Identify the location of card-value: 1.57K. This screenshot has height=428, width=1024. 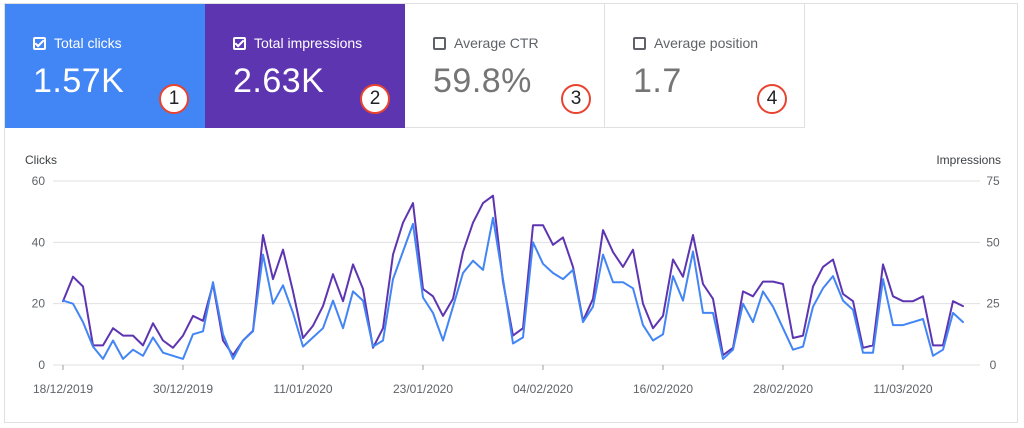
(79, 81).